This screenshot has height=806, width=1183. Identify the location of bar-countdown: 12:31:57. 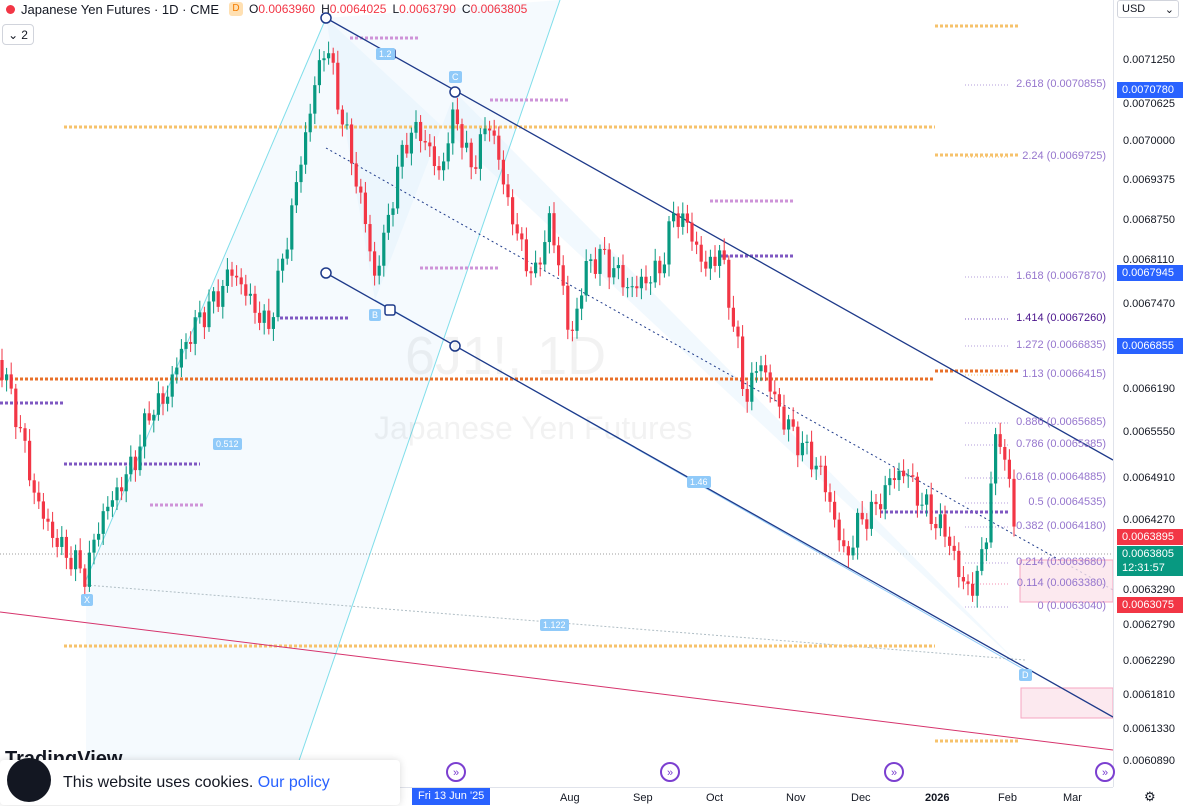
(1150, 568).